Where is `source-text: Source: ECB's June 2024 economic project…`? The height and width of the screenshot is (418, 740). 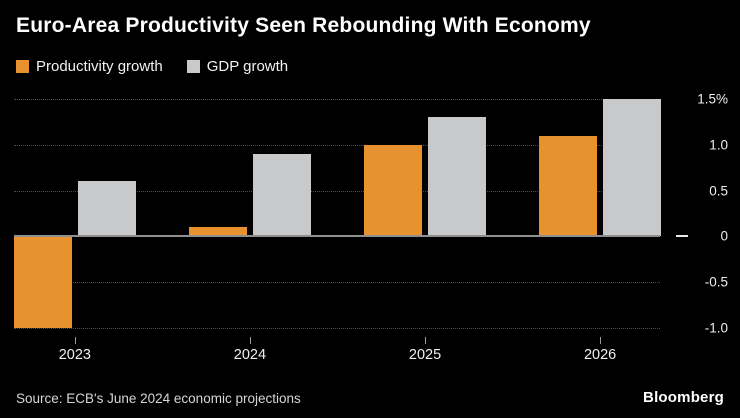
source-text: Source: ECB's June 2024 economic project… is located at coordinates (158, 398).